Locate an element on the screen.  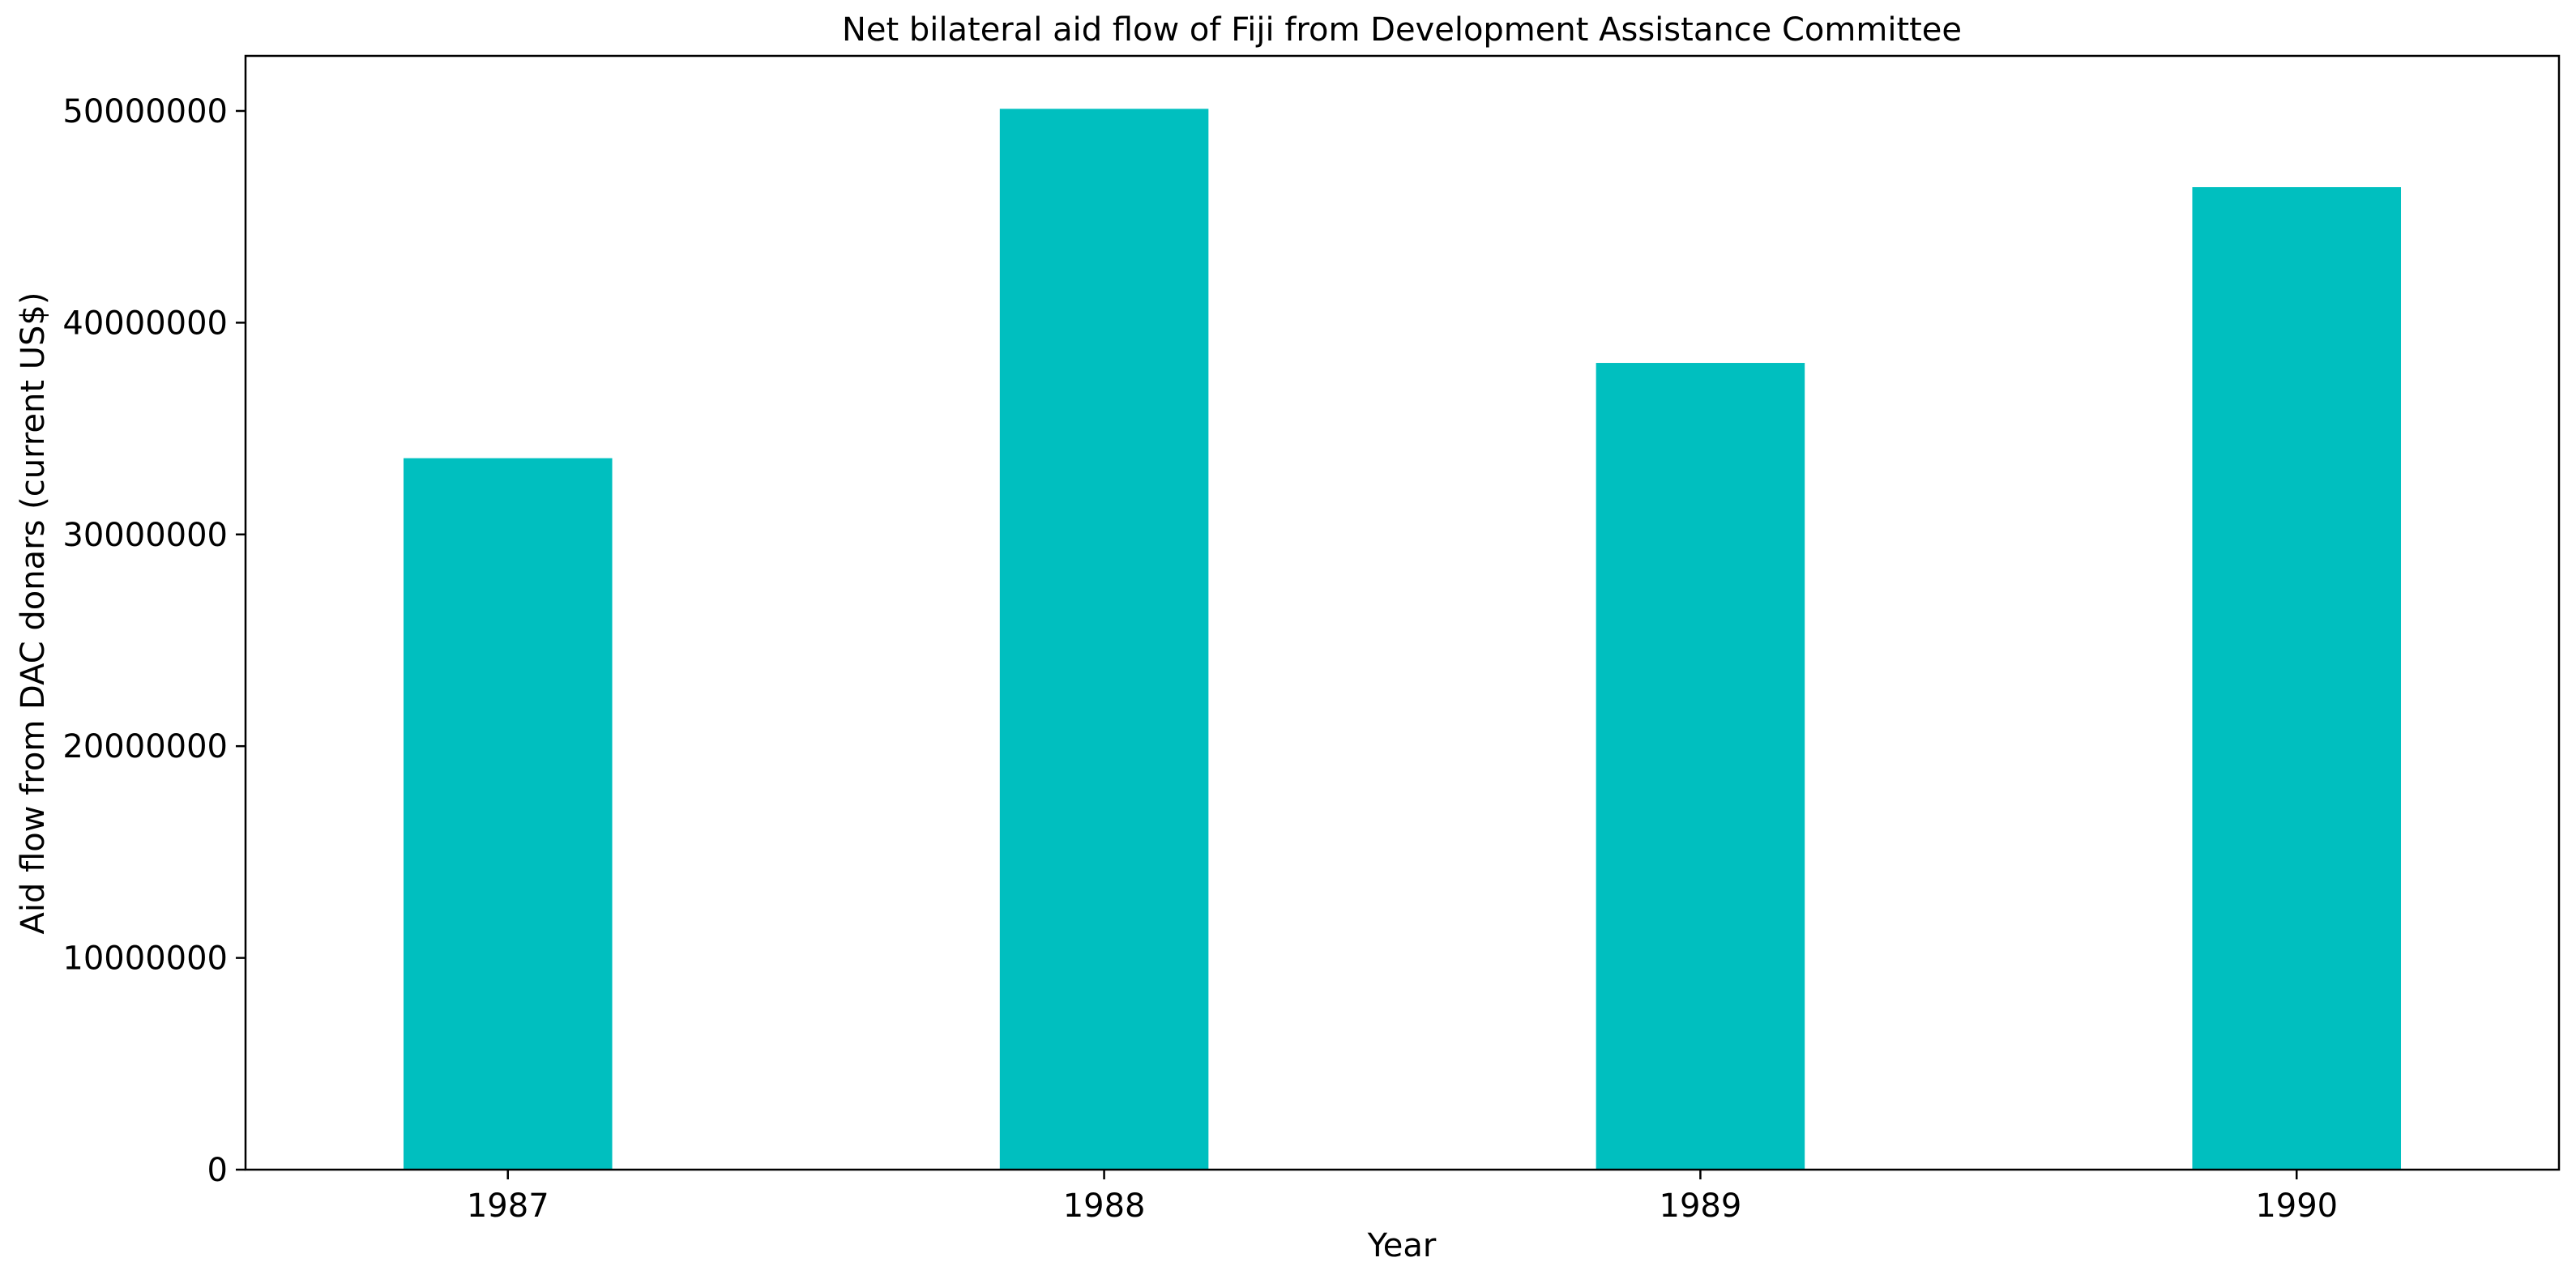
bar-1989 is located at coordinates (1700, 766).